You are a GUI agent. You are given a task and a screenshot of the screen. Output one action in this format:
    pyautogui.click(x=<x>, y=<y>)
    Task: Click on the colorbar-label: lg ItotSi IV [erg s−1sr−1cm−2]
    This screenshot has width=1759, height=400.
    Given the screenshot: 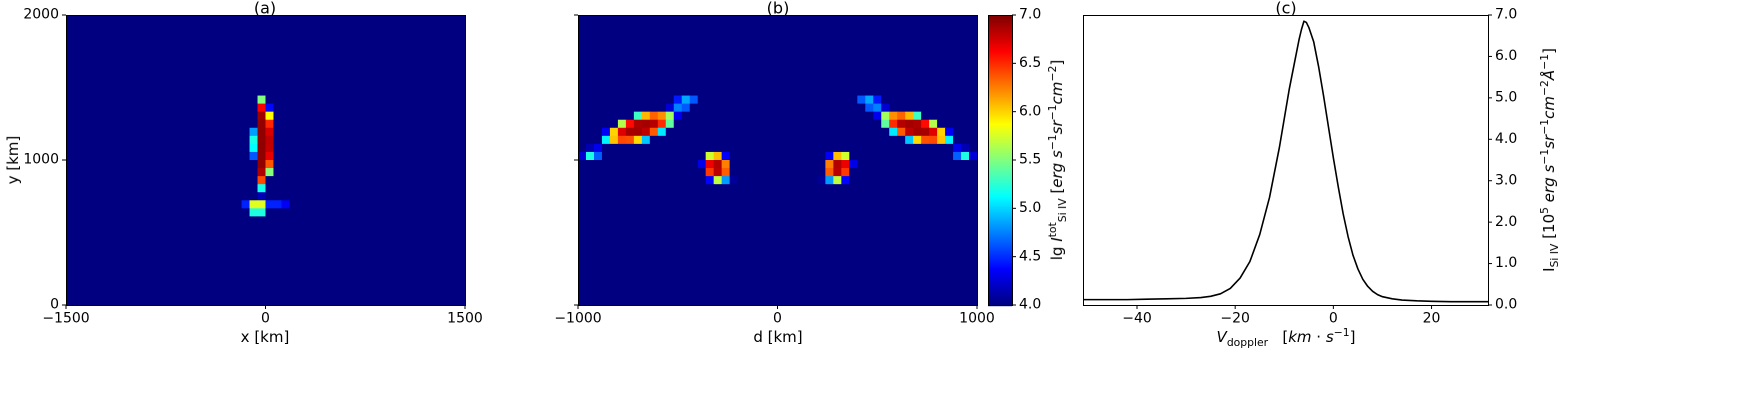 What is the action you would take?
    pyautogui.click(x=1057, y=160)
    